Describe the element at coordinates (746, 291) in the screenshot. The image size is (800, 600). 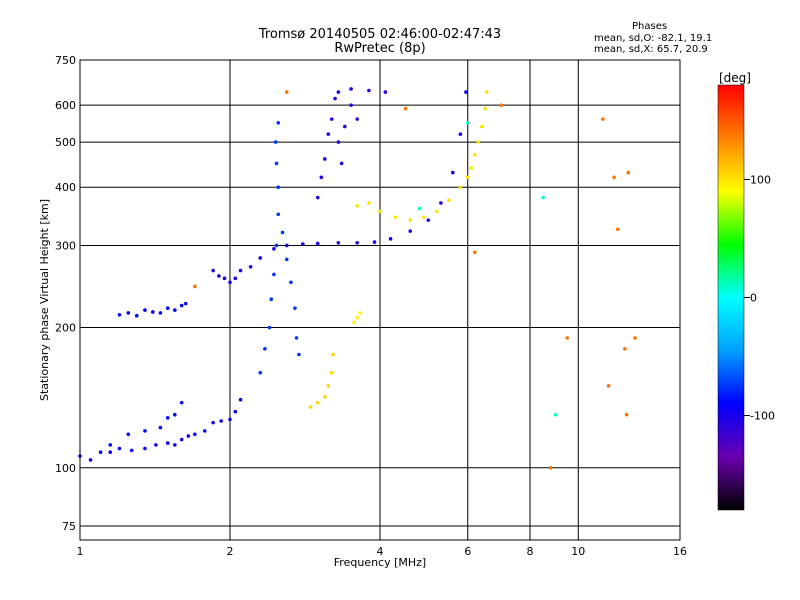
I see `colorbar: [deg] 100 0 -100` at that location.